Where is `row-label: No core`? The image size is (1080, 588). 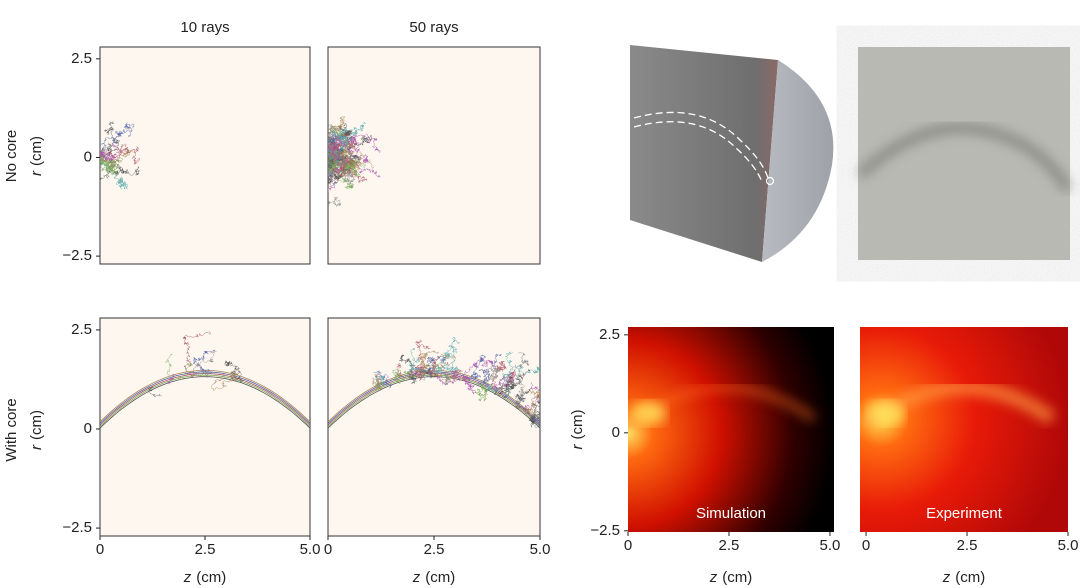 row-label: No core is located at coordinates (11, 156).